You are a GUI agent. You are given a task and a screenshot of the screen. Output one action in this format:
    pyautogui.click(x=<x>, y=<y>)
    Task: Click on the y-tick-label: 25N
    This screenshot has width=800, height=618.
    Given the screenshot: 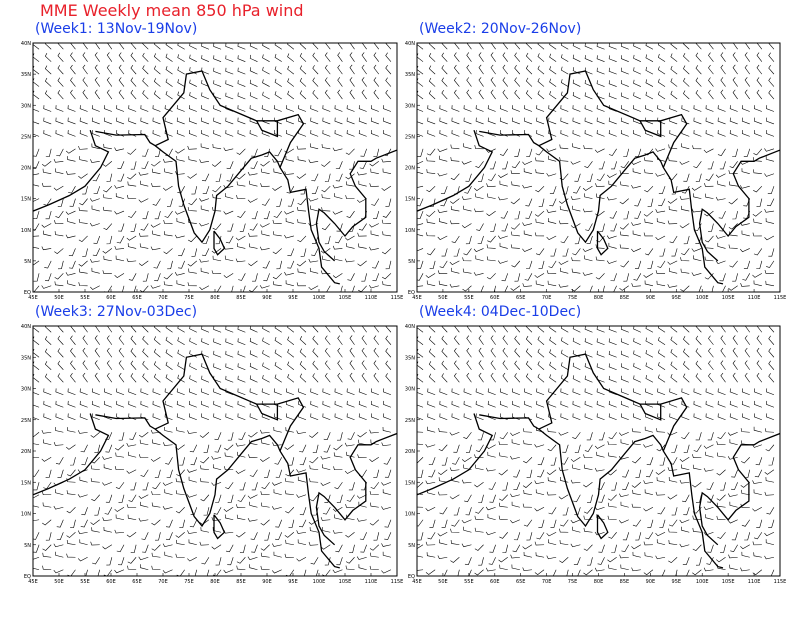 What is the action you would take?
    pyautogui.click(x=26, y=421)
    